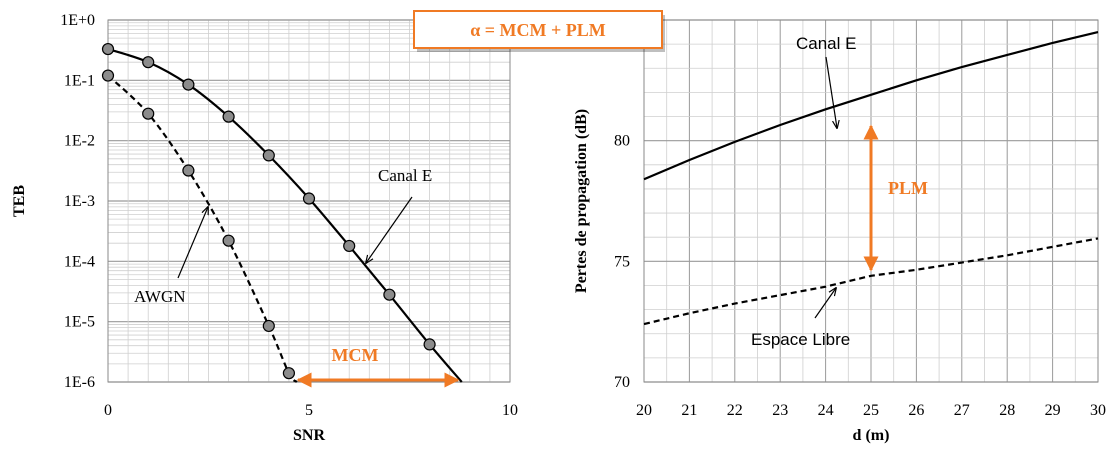 This screenshot has height=450, width=1115. I want to click on propagation-x-tick-label: 24, so click(826, 410).